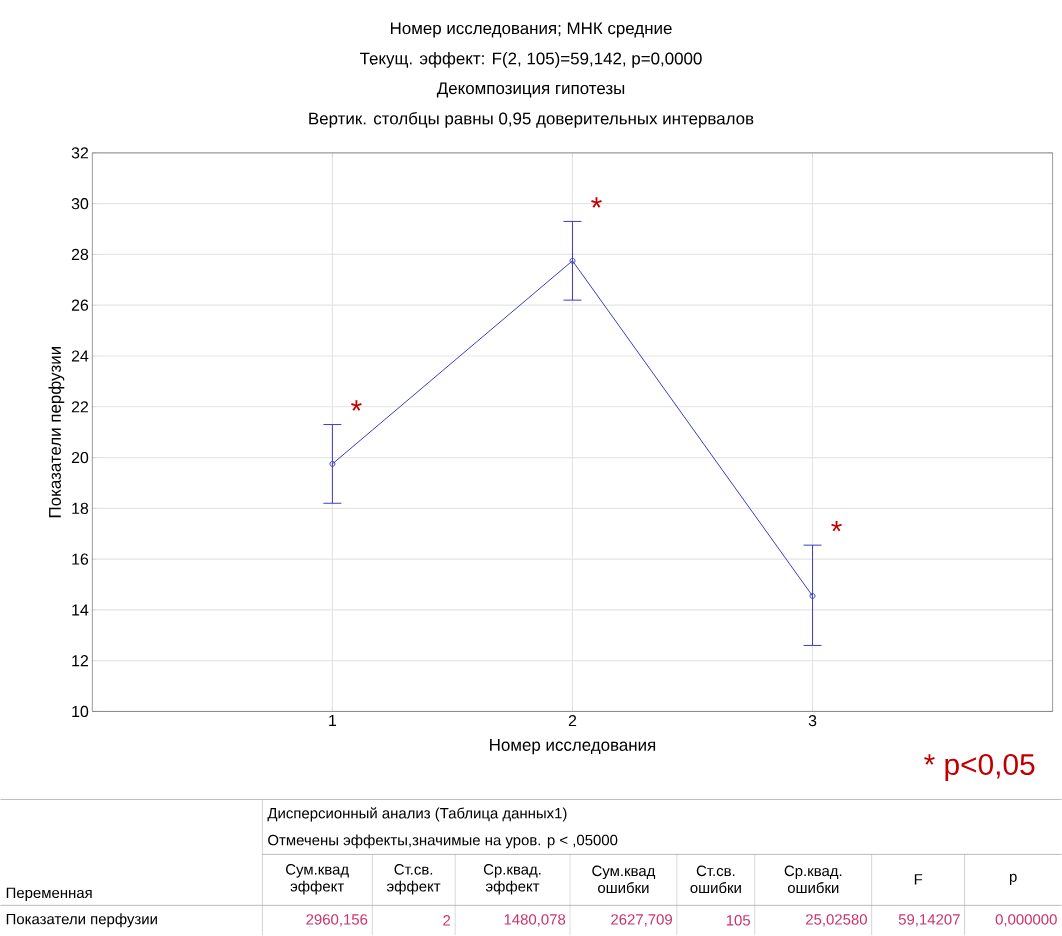 The width and height of the screenshot is (1062, 936). What do you see at coordinates (337, 920) in the screenshot?
I see `text: 2960,156` at bounding box center [337, 920].